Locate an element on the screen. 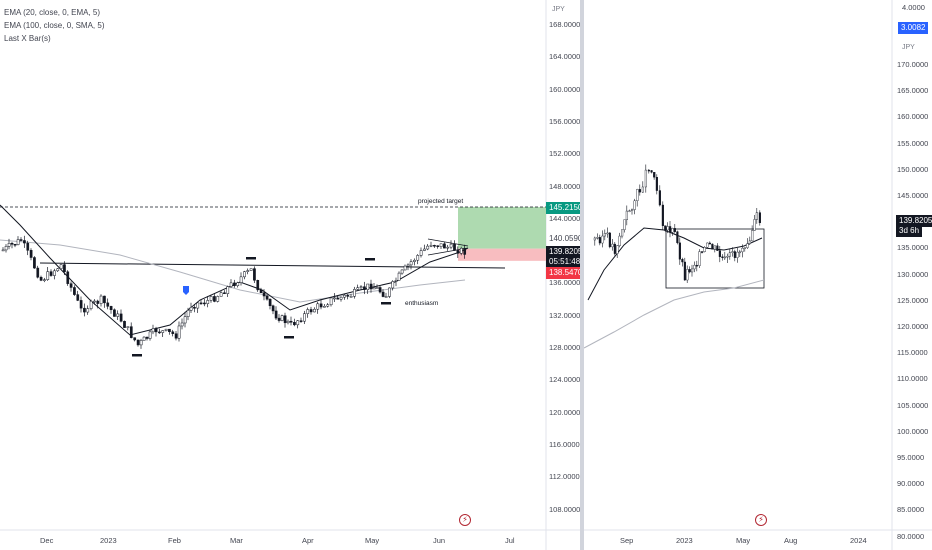 This screenshot has height=550, width=932. left-y-tick: 132.0000 is located at coordinates (565, 315).